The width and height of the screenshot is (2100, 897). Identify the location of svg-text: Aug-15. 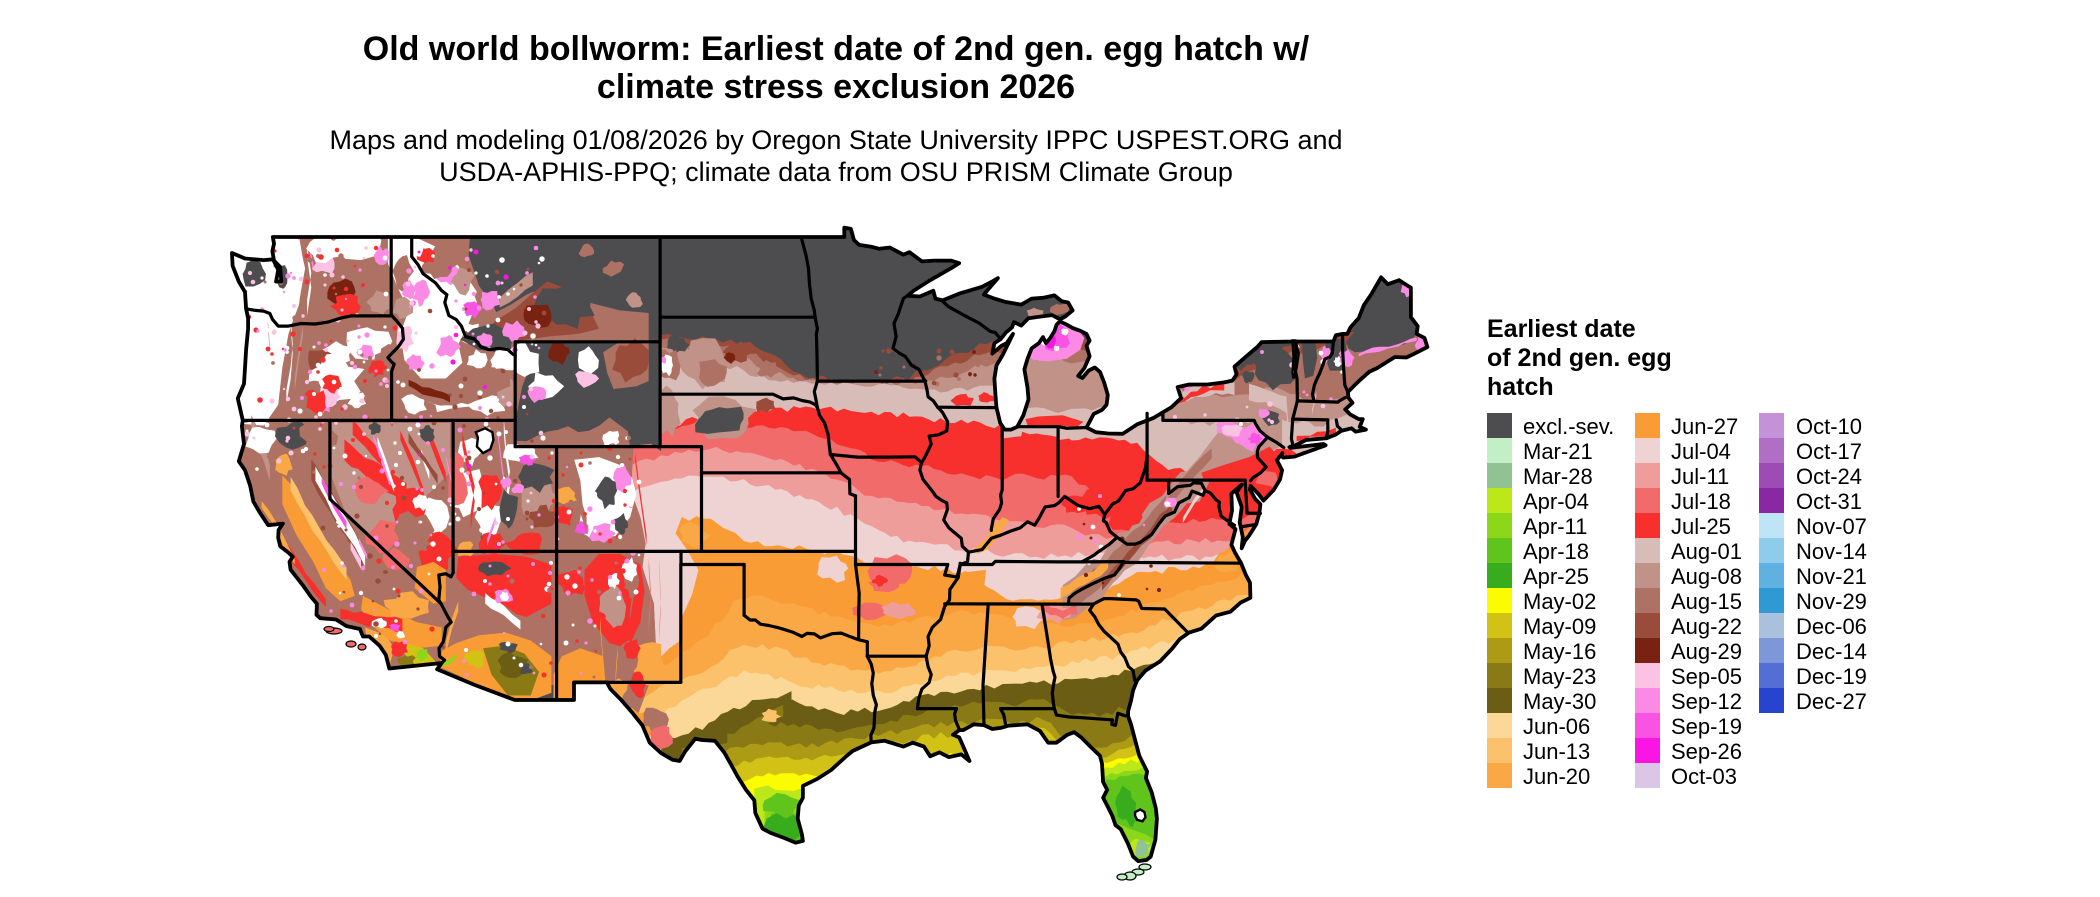
(1706, 601).